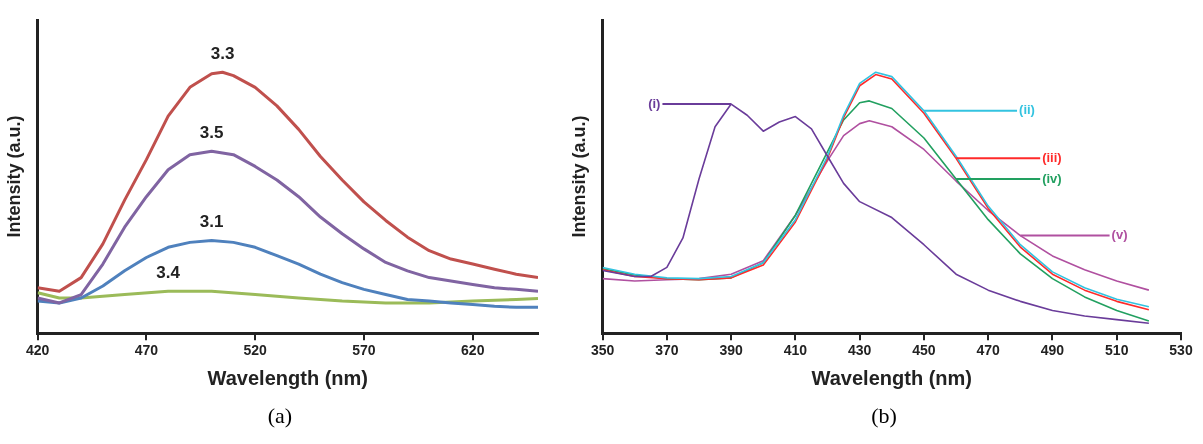 Image resolution: width=1203 pixels, height=444 pixels. What do you see at coordinates (211, 222) in the screenshot?
I see `series-label: 3.1` at bounding box center [211, 222].